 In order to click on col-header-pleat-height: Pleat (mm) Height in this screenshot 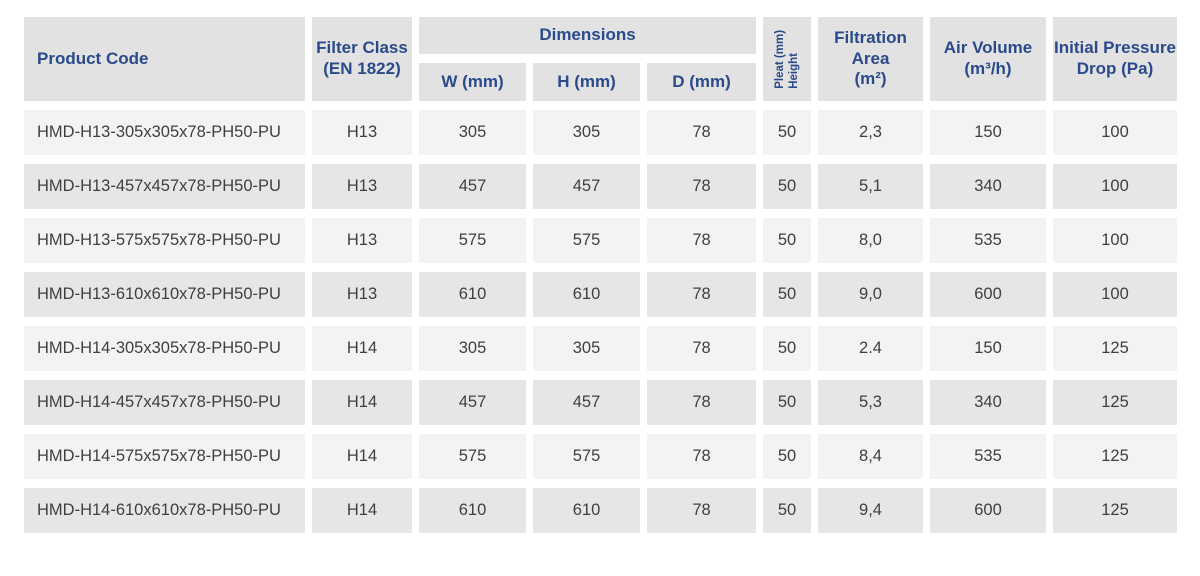, I will do `click(787, 59)`.